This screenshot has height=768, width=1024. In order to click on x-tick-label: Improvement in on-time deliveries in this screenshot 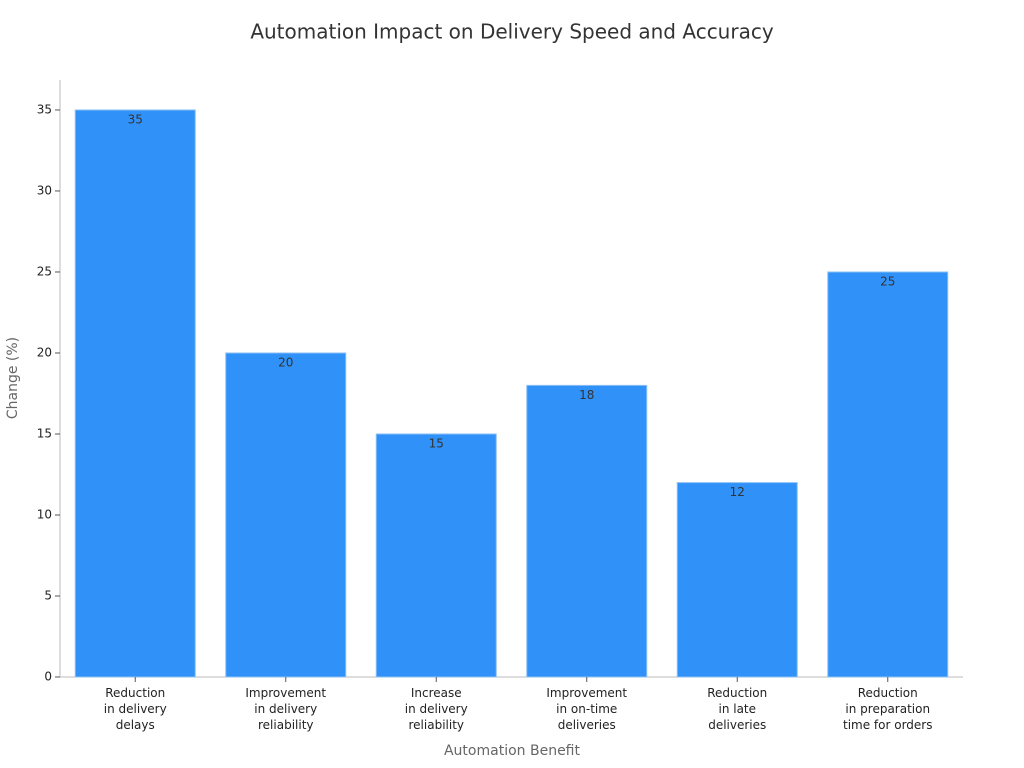, I will do `click(586, 709)`.